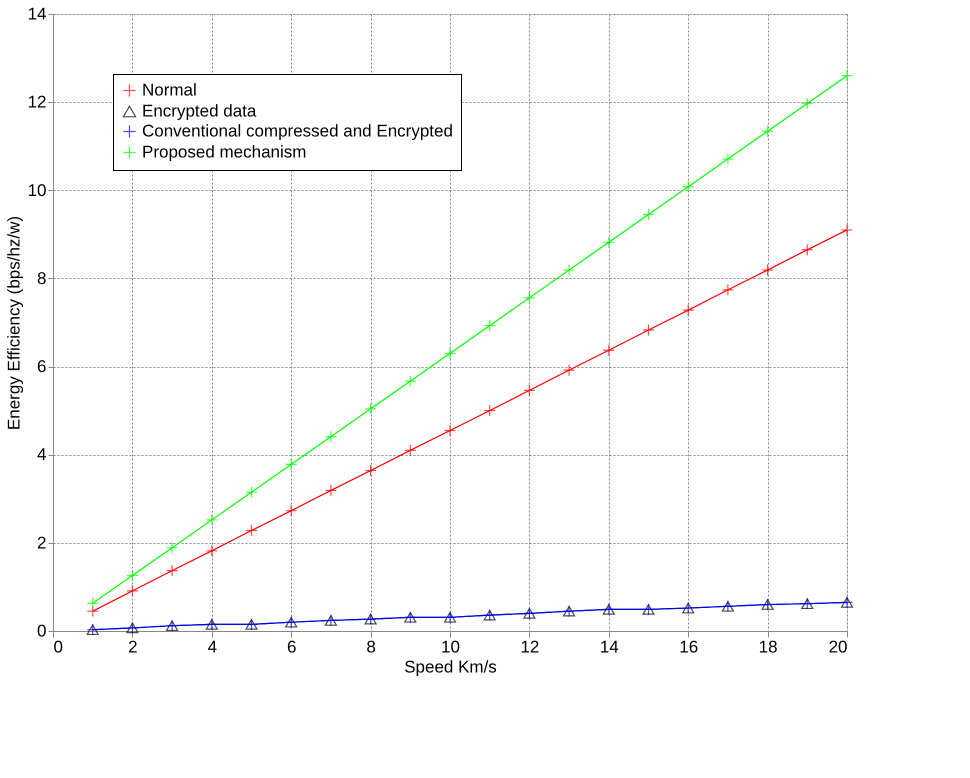  What do you see at coordinates (450, 647) in the screenshot?
I see `x-tick-label: 10` at bounding box center [450, 647].